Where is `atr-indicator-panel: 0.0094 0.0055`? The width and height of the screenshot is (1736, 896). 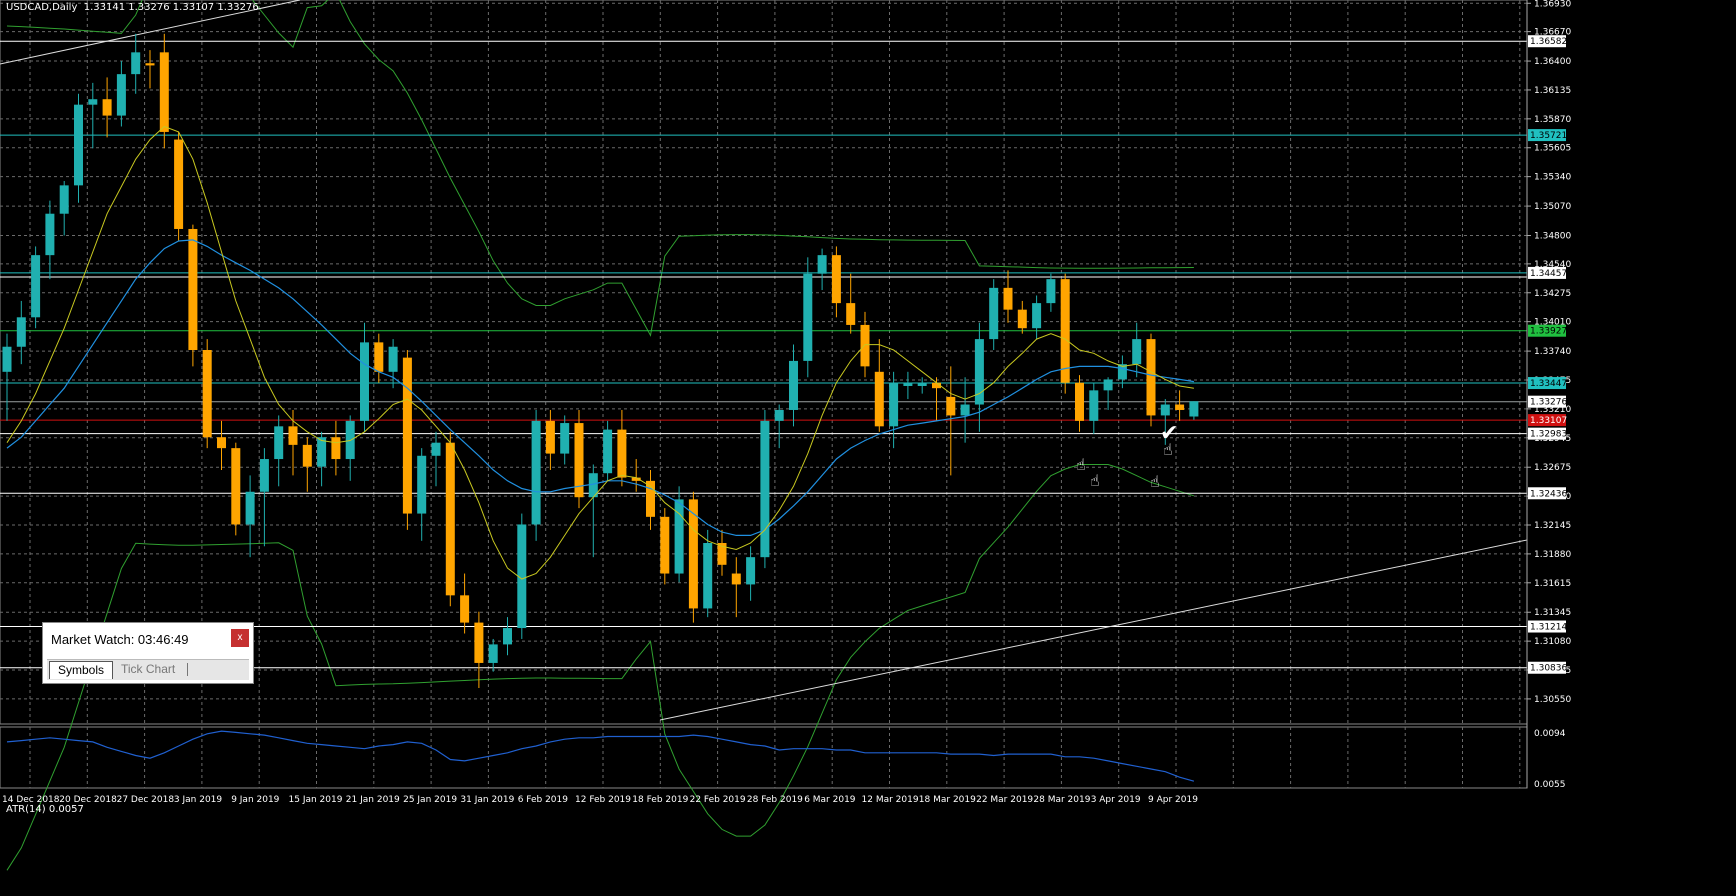 atr-indicator-panel: 0.0094 0.0055 is located at coordinates (786, 759).